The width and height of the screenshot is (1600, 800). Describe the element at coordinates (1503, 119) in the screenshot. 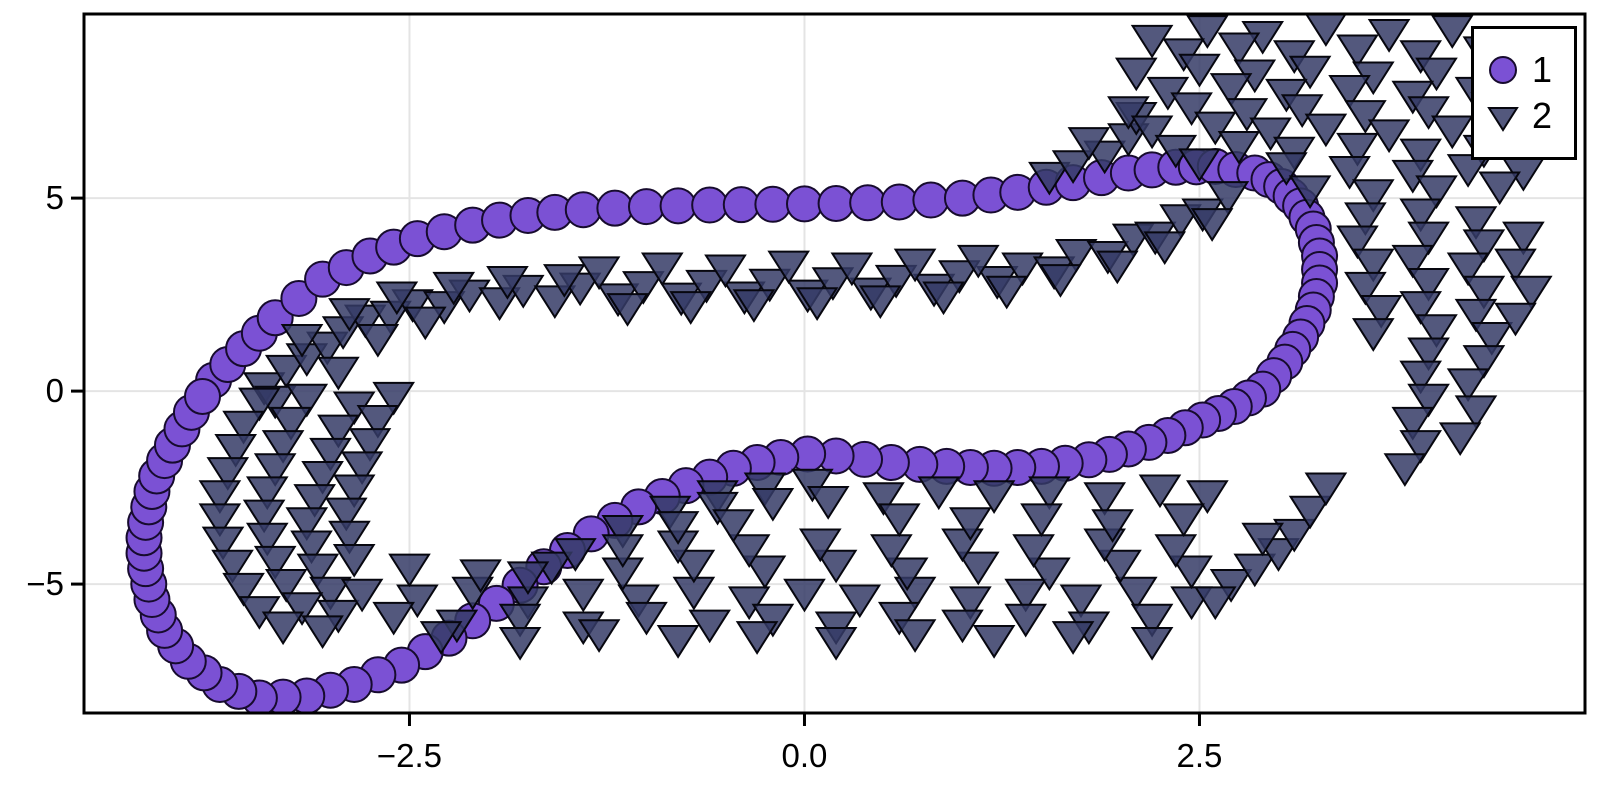

I see `triangle-down-legend-icon` at that location.